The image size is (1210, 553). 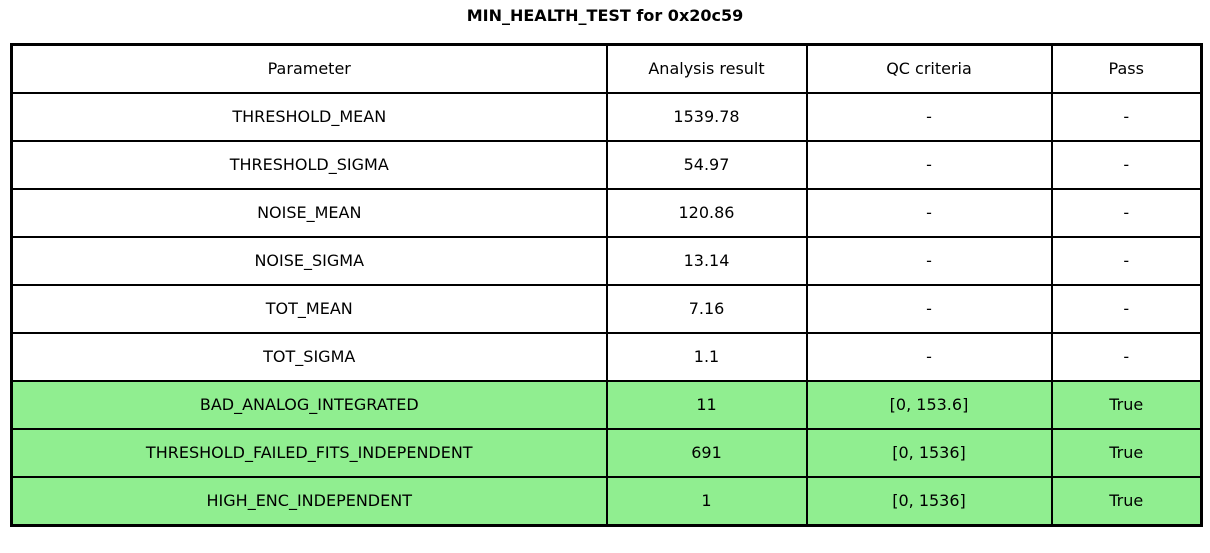 What do you see at coordinates (309, 117) in the screenshot?
I see `cell-parameter: THRESHOLD_MEAN` at bounding box center [309, 117].